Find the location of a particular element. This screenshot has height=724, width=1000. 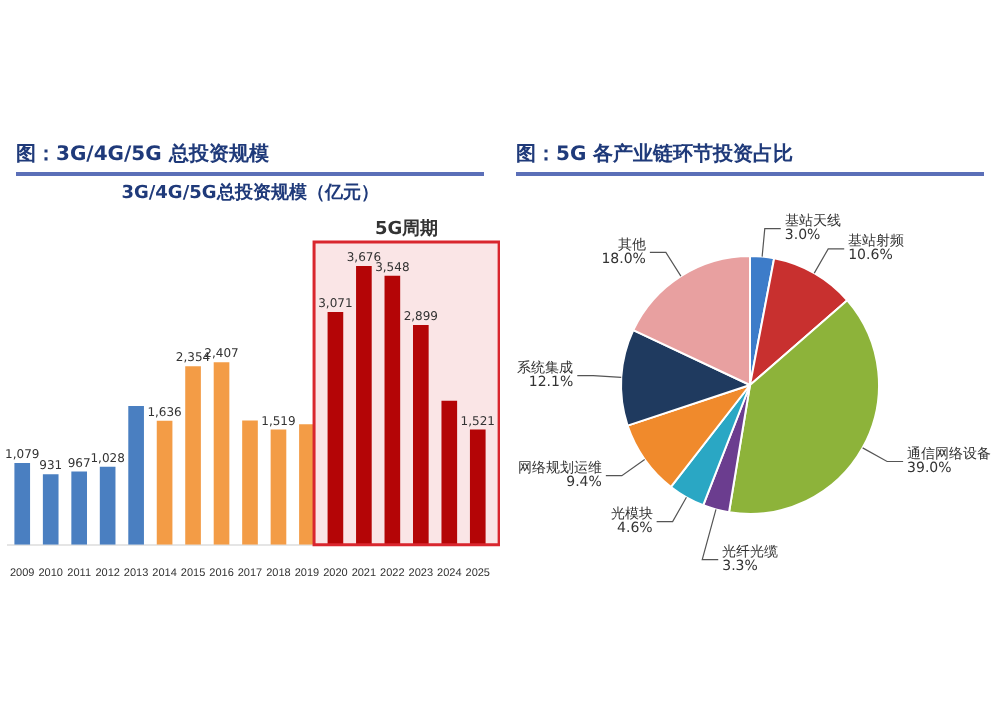

band-label: 5G周期 is located at coordinates (406, 228).